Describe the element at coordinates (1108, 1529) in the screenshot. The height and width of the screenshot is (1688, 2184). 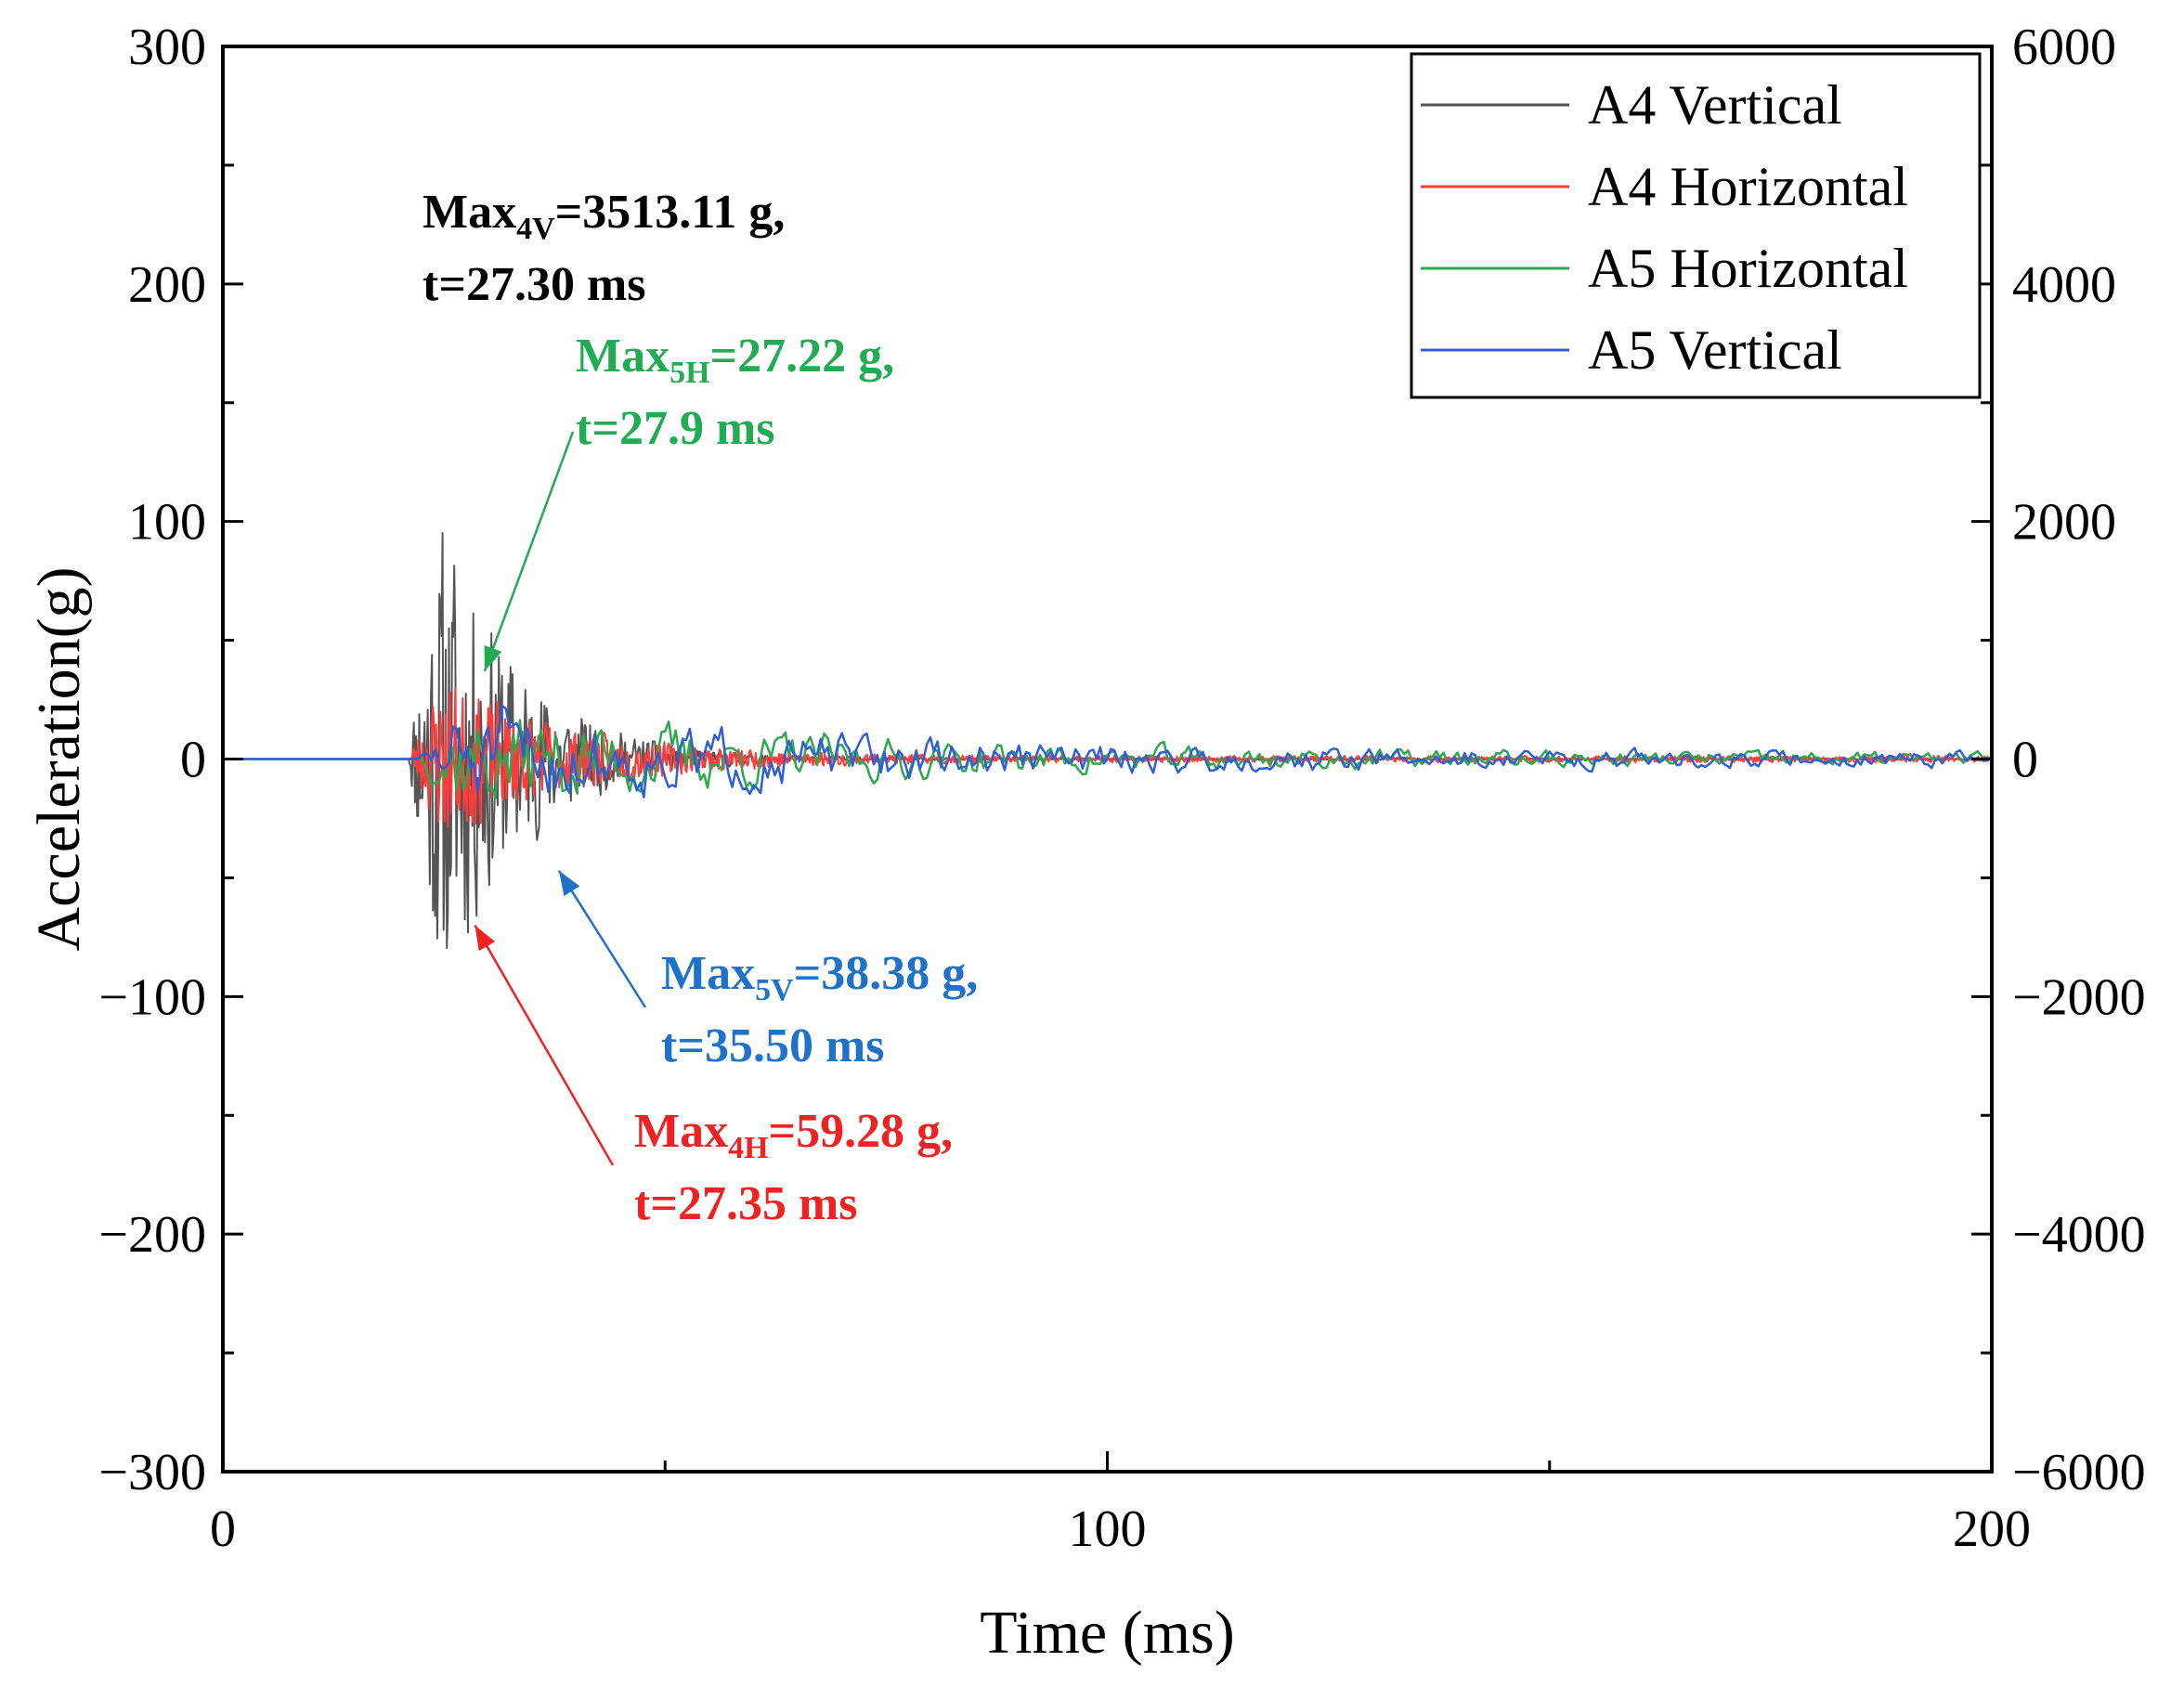
I see `x-tick-label: 100` at that location.